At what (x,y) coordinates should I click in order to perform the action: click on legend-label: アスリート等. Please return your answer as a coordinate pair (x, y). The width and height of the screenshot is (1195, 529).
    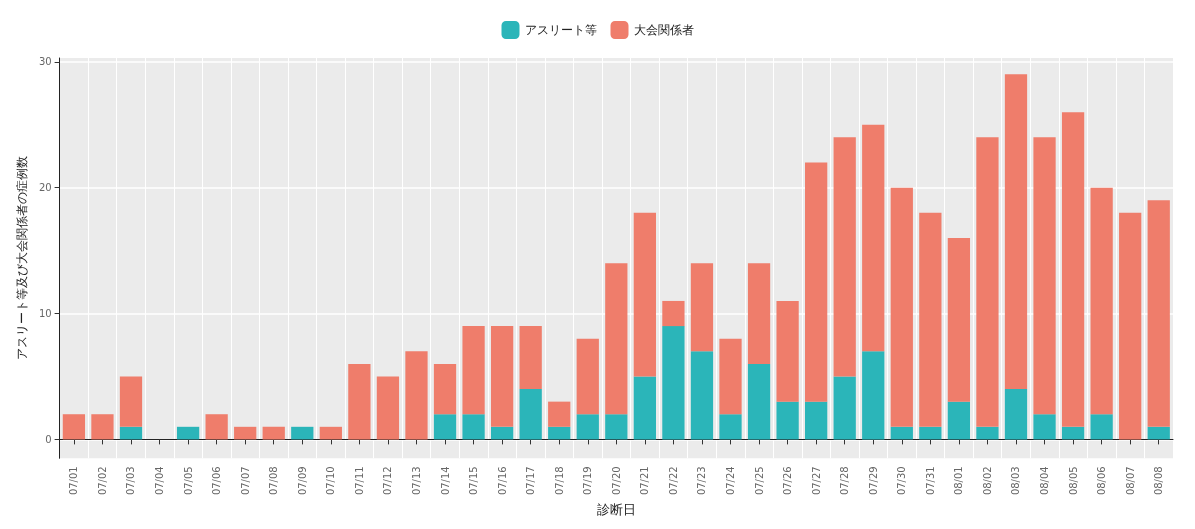
    Looking at the image, I should click on (560, 30).